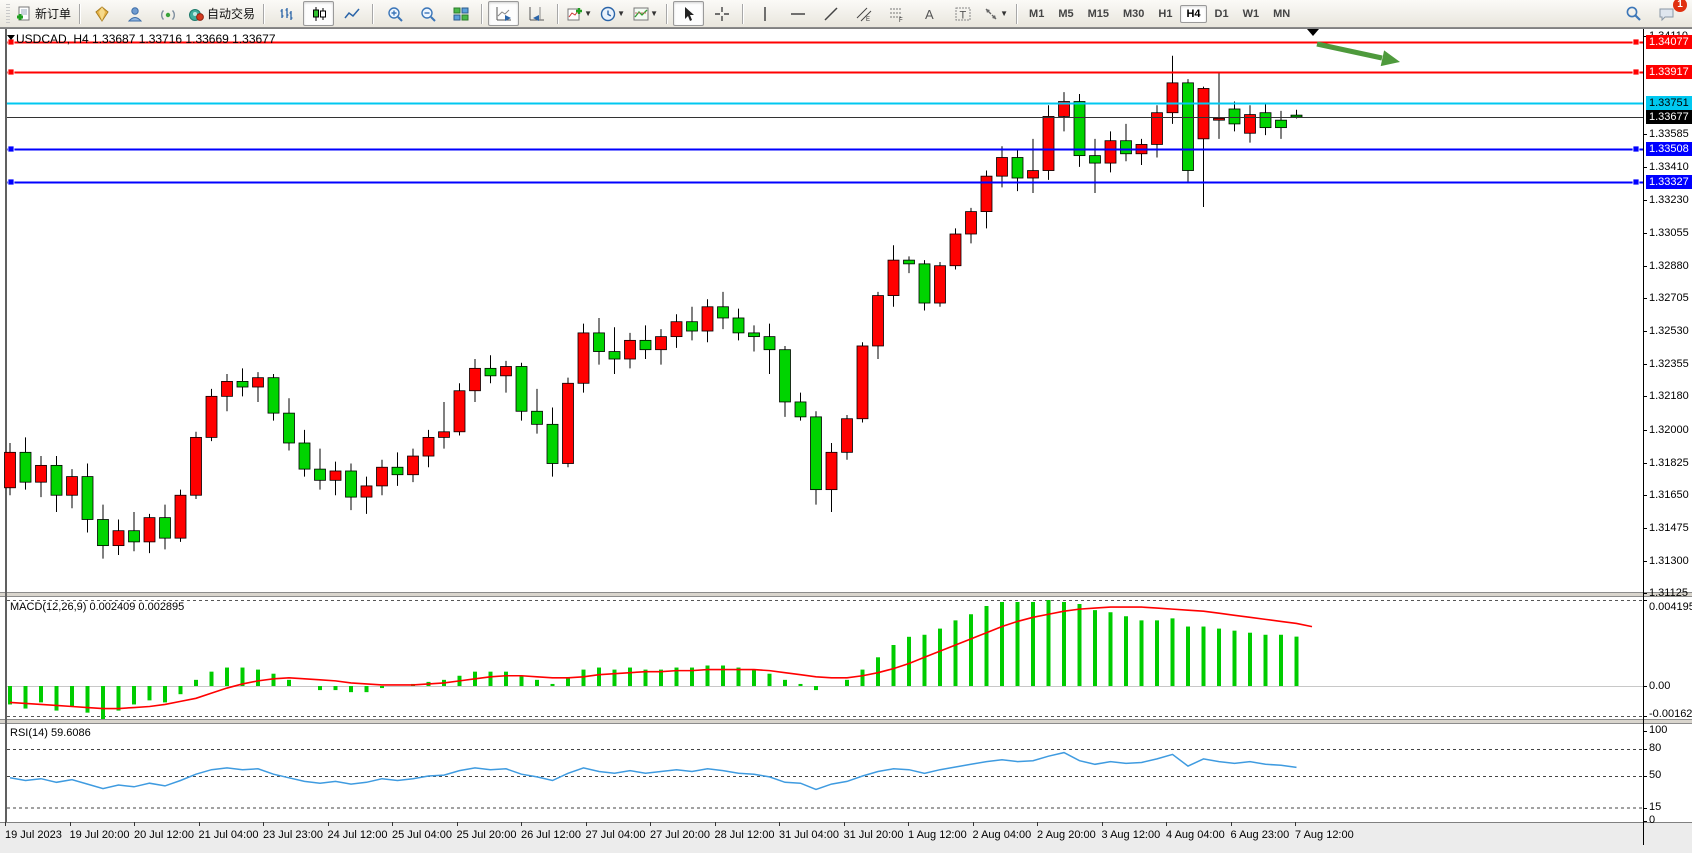 The width and height of the screenshot is (1692, 853). I want to click on timeframe-button-mn: MN, so click(1282, 13).